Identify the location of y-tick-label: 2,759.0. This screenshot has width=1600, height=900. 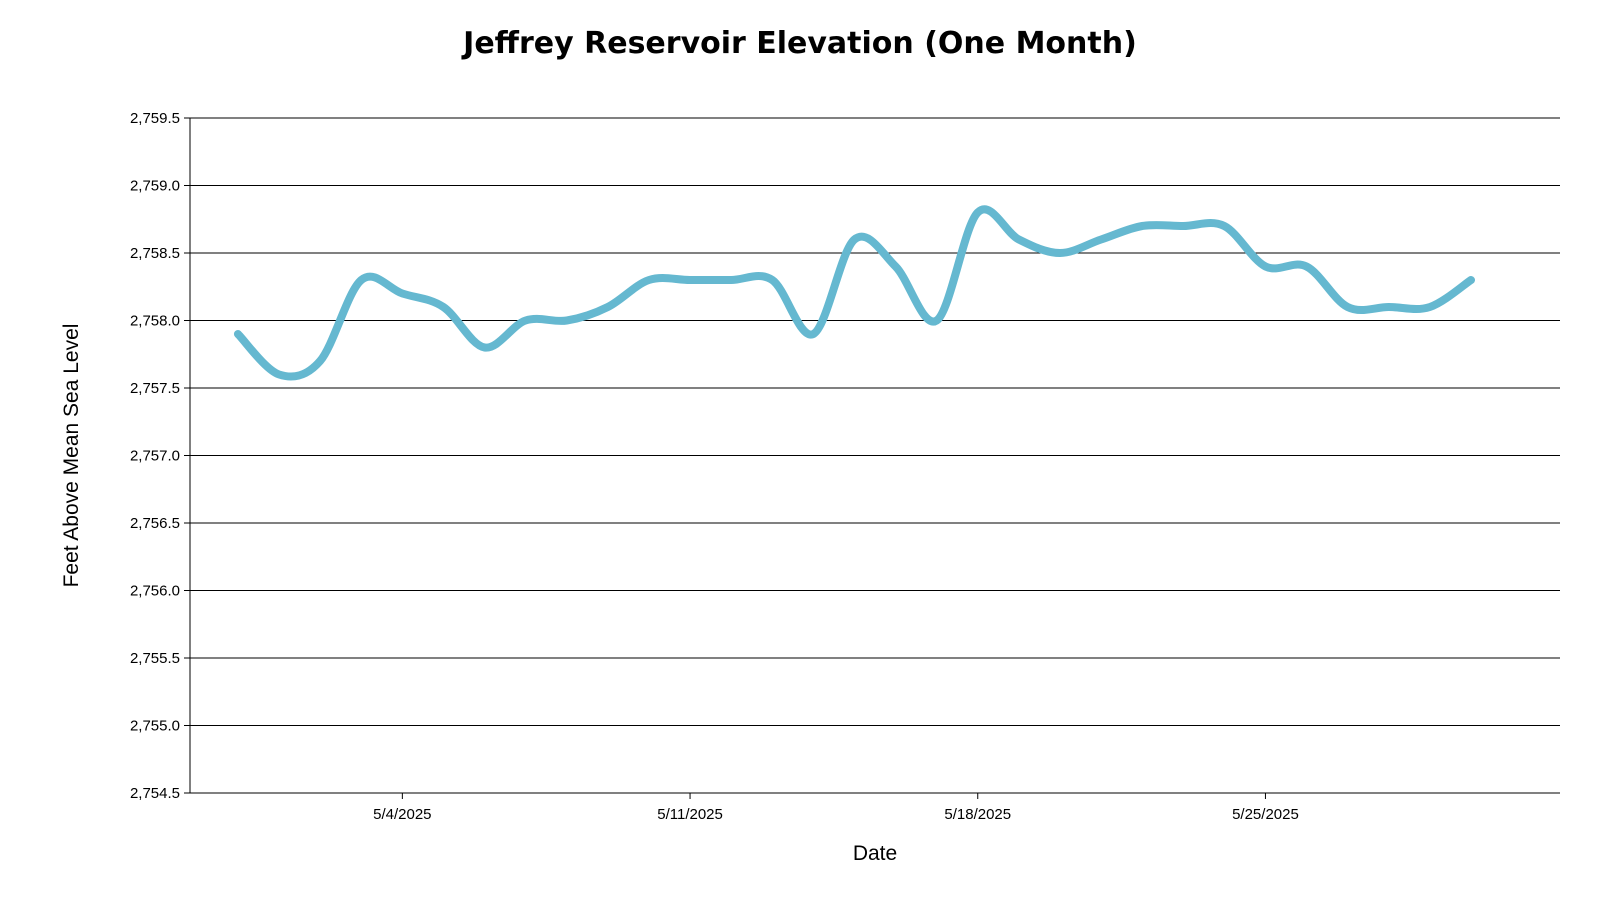
(155, 186).